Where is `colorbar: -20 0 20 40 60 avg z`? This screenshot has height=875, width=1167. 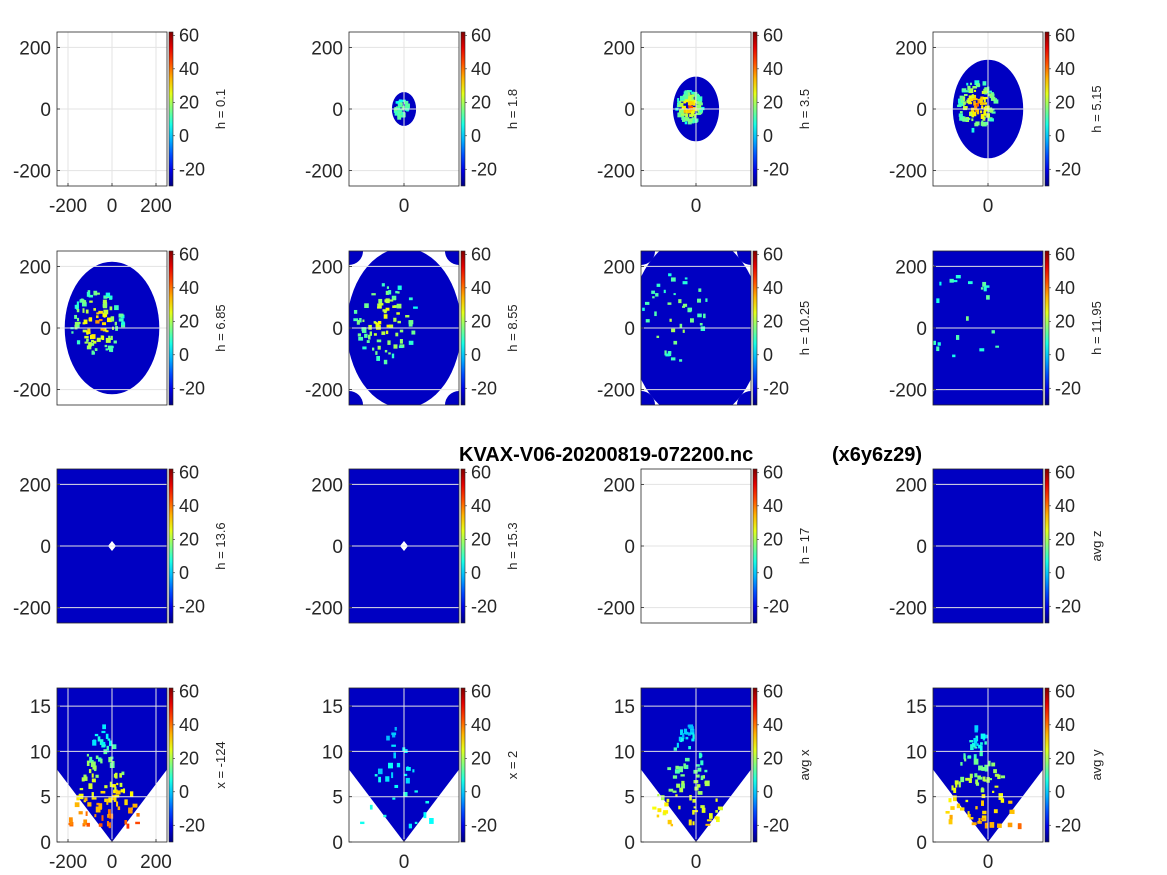 colorbar: -20 0 20 40 60 avg z is located at coordinates (1074, 543).